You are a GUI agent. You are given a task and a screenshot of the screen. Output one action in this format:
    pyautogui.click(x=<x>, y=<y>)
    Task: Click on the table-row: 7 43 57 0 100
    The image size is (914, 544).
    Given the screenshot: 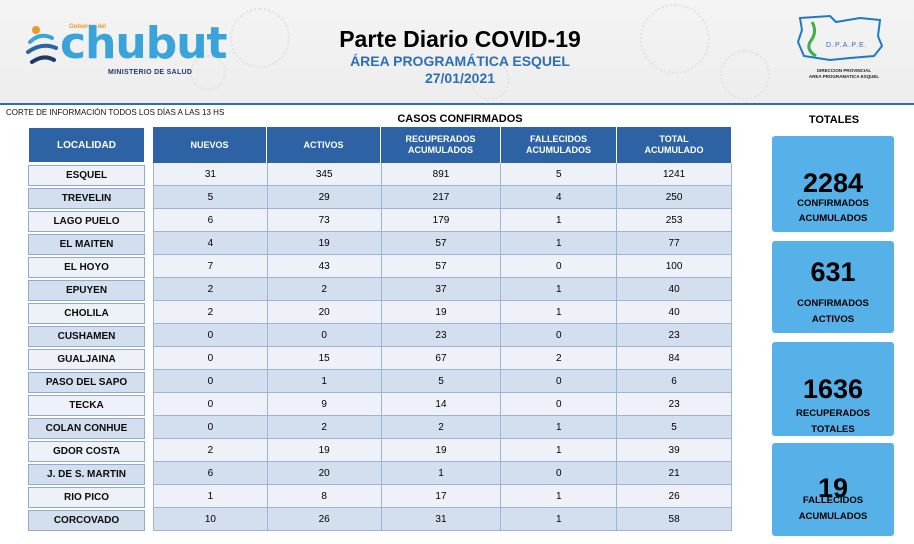 What is the action you would take?
    pyautogui.click(x=443, y=266)
    